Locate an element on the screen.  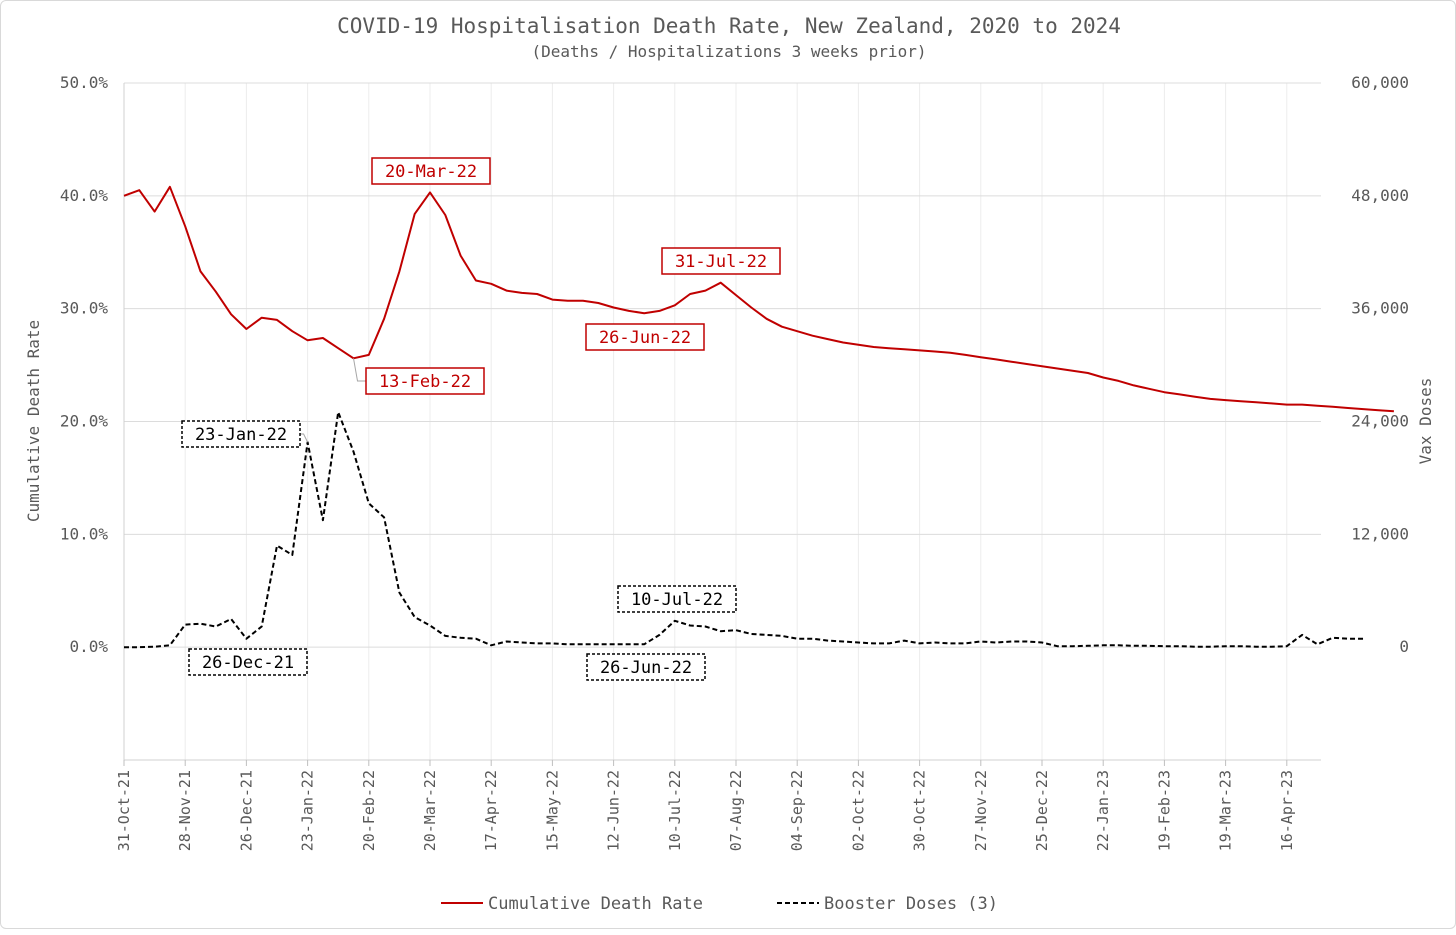
annotation-1: 31-Jul-22 is located at coordinates (721, 261).